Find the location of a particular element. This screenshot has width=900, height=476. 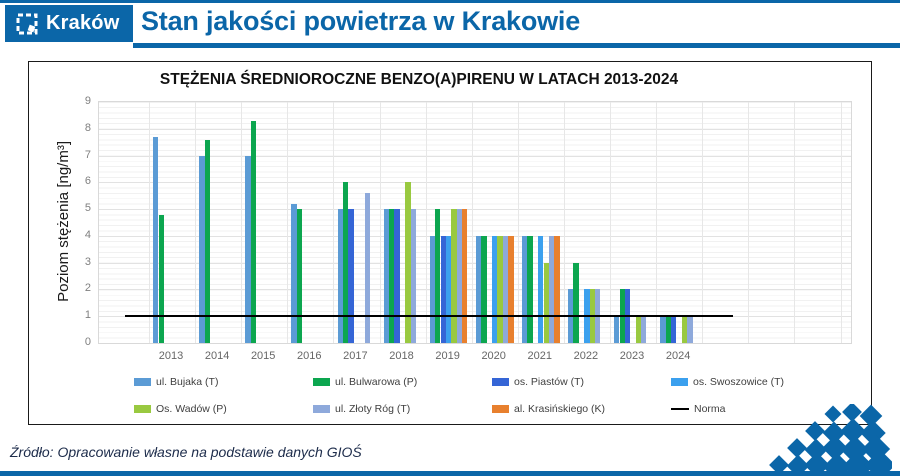

legend-item: Os. Wadów (P) is located at coordinates (180, 409).